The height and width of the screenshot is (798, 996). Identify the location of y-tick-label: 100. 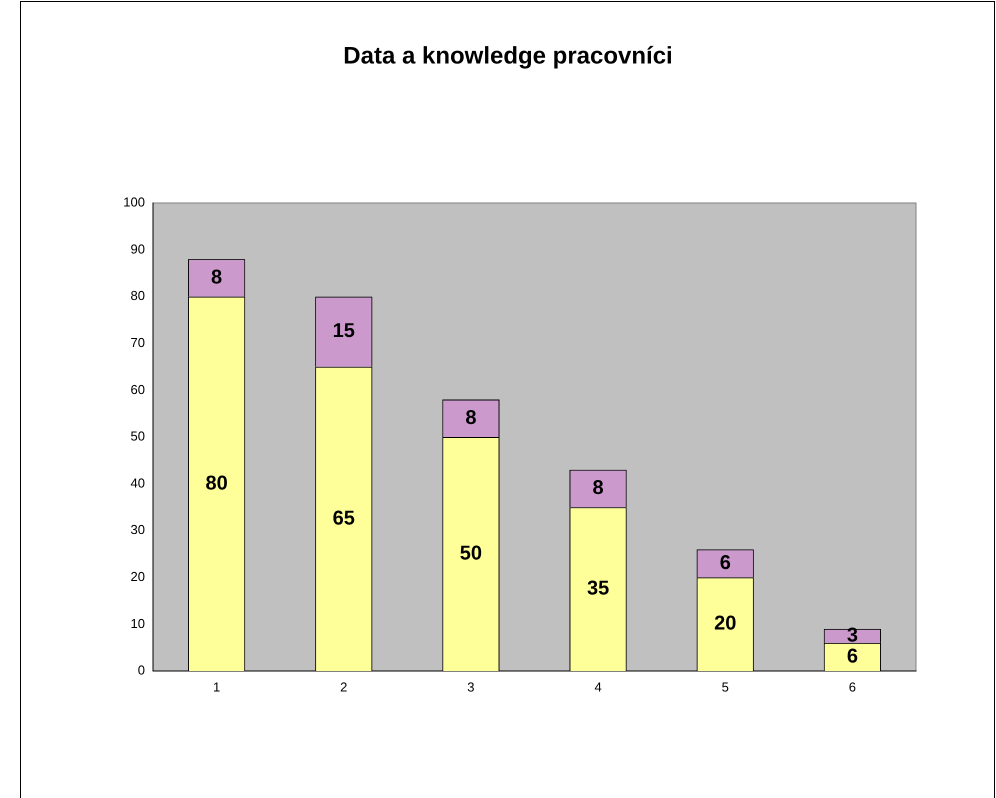
(134, 202).